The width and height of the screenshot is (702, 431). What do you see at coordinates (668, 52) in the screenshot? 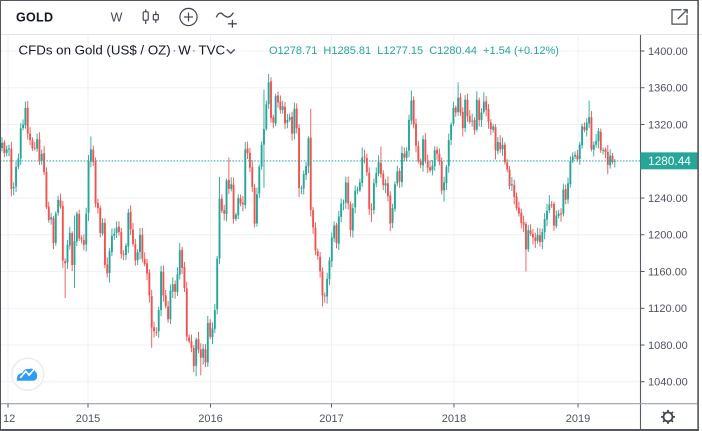
I see `svg-text: 1400.00` at bounding box center [668, 52].